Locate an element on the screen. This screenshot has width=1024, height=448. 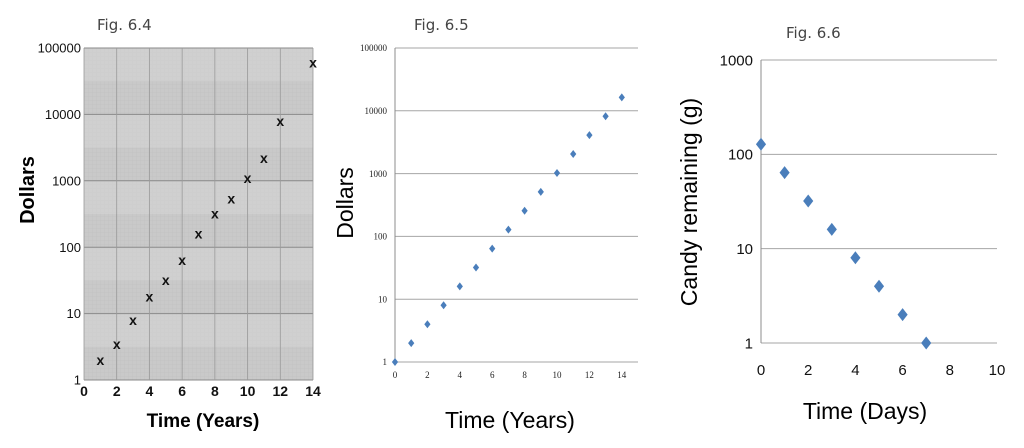
graph-paper-bands is located at coordinates (198, 197).